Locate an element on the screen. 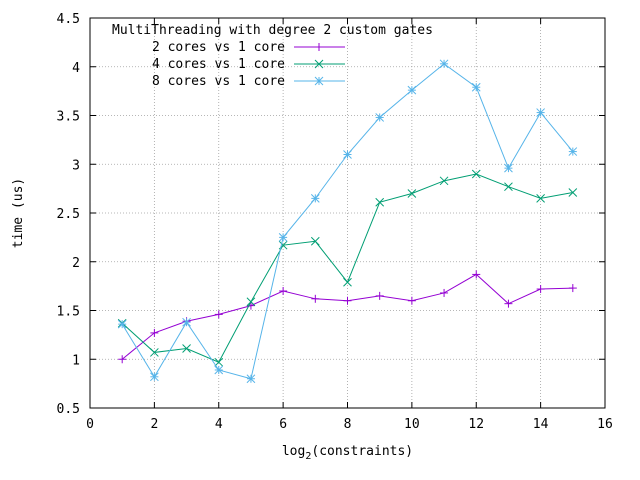 The width and height of the screenshot is (640, 480). x-tick-label: 2 is located at coordinates (154, 424).